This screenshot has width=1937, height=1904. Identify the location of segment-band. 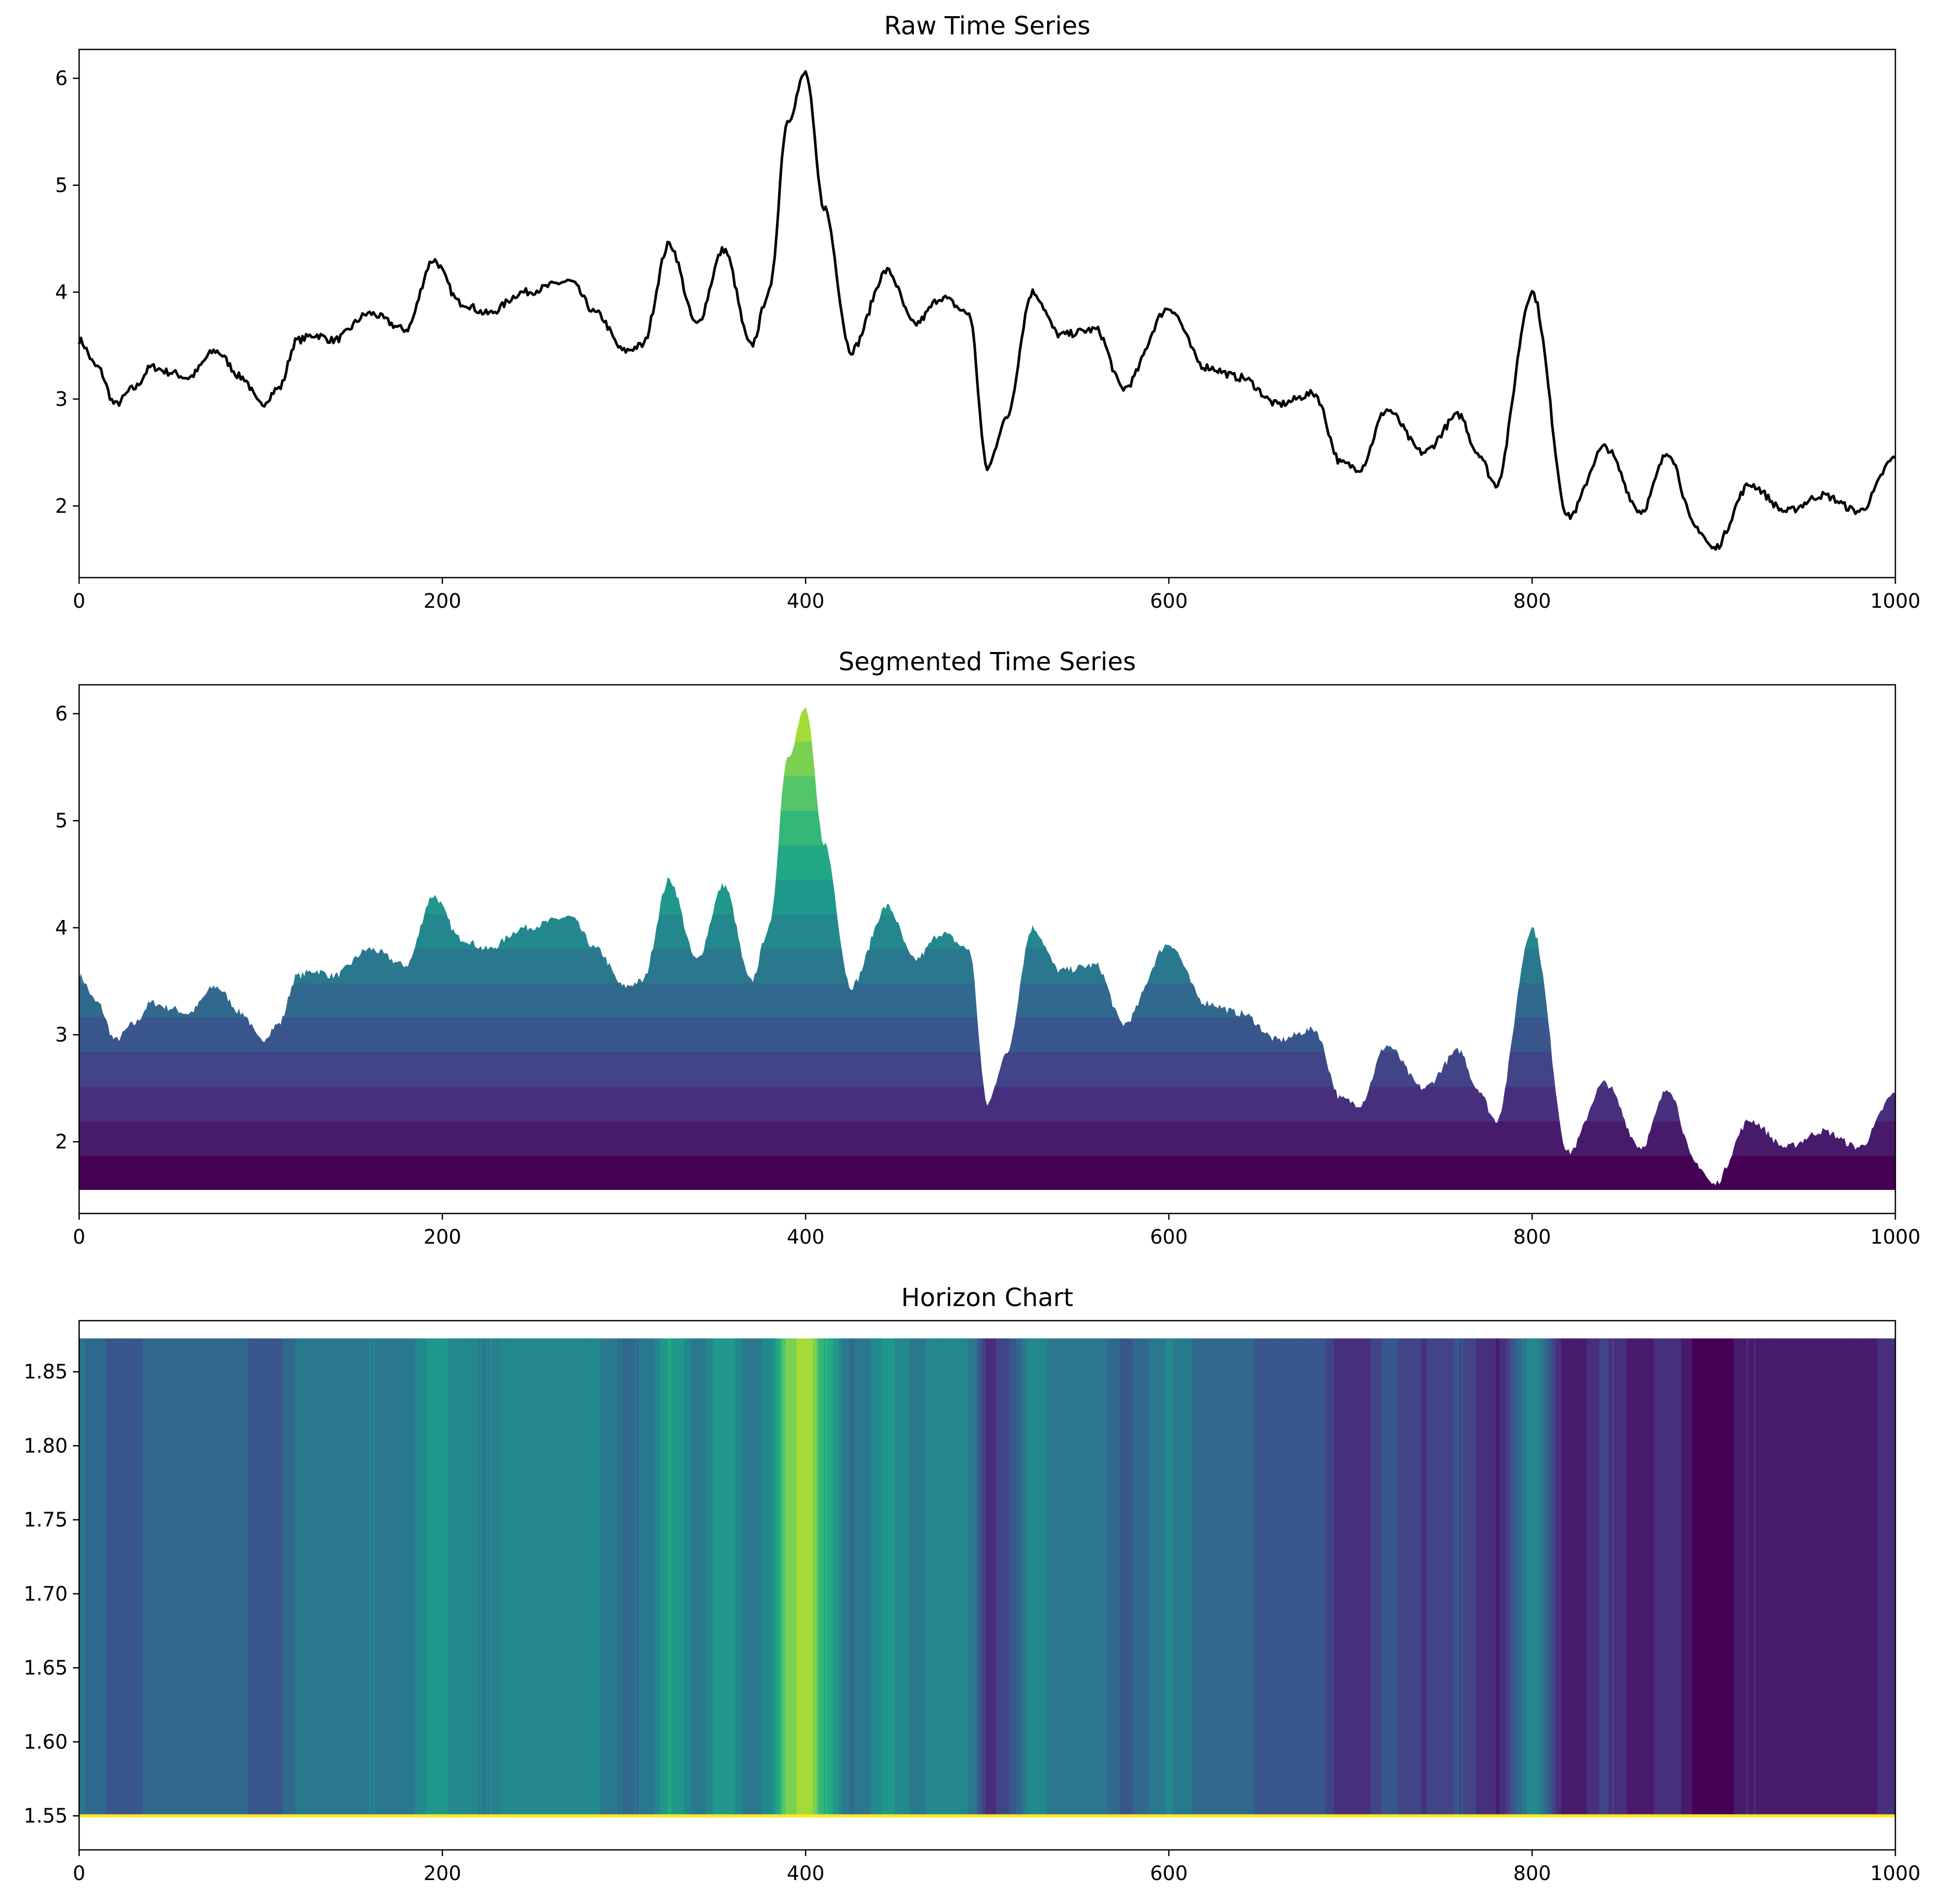
(987, 1138).